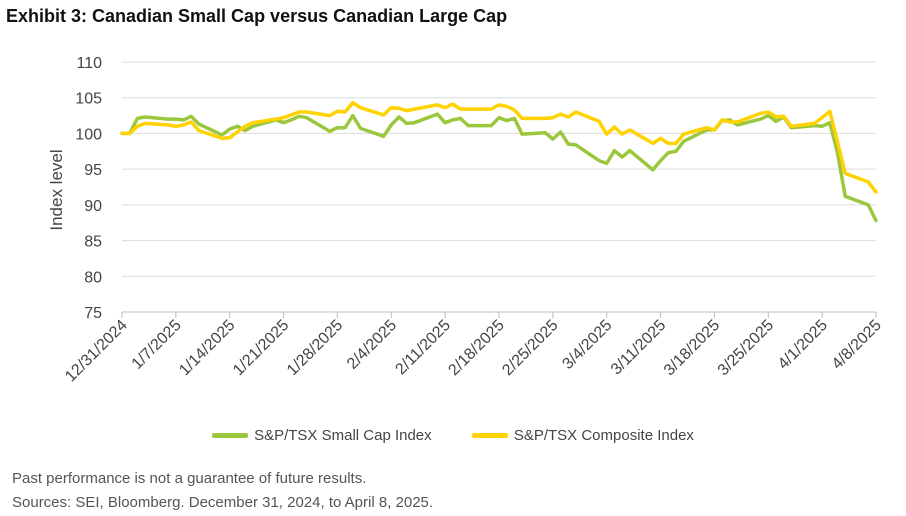 The height and width of the screenshot is (516, 906). I want to click on x-tick-label: 1/7/2025, so click(157, 345).